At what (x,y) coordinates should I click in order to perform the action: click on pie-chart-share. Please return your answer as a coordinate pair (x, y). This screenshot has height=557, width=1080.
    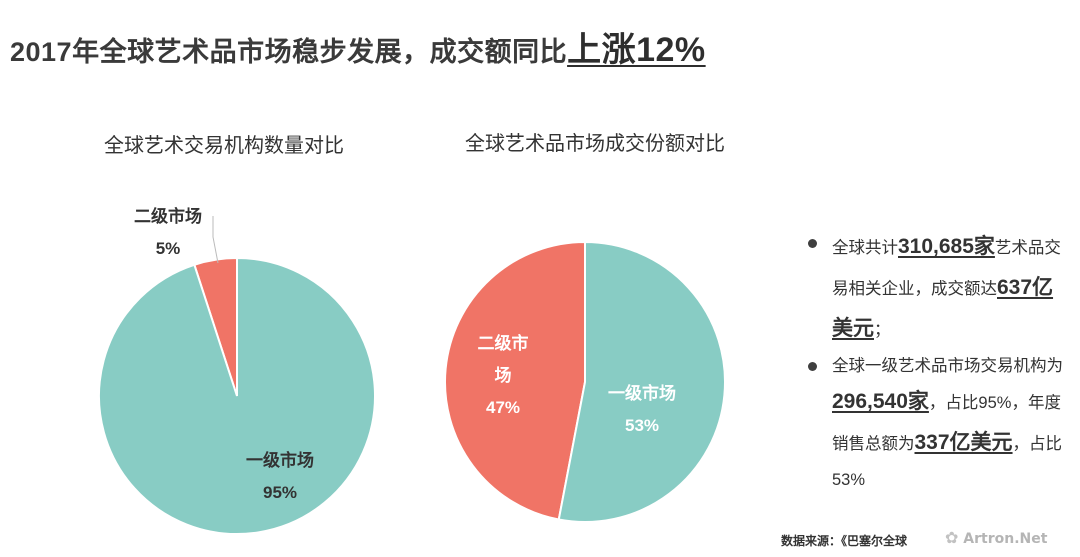
    Looking at the image, I should click on (585, 381).